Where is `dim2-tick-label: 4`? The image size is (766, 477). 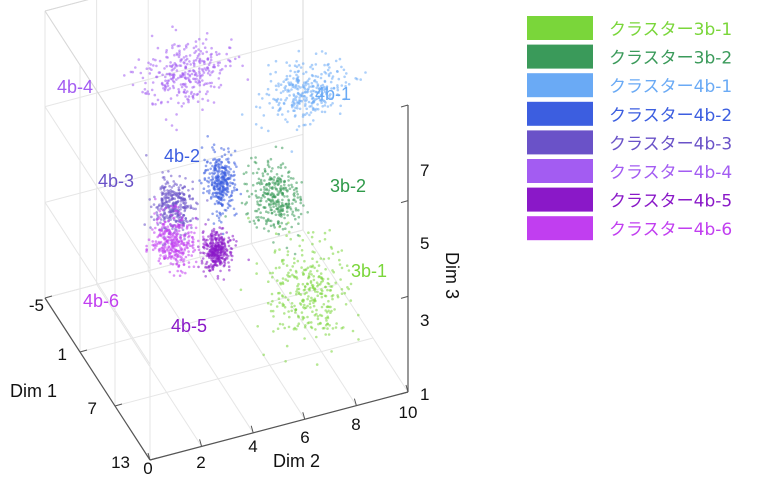 dim2-tick-label: 4 is located at coordinates (252, 446).